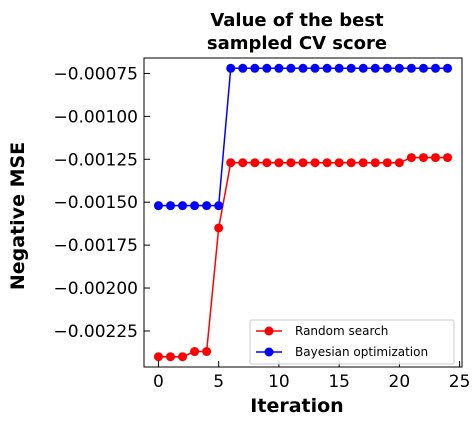  Describe the element at coordinates (460, 382) in the screenshot. I see `x-tick-label: 25` at that location.